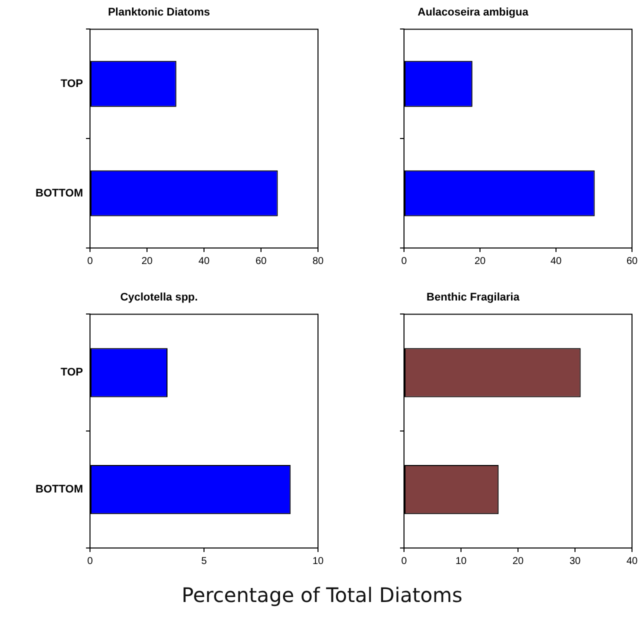 The width and height of the screenshot is (644, 639). What do you see at coordinates (159, 12) in the screenshot?
I see `chart-title: Planktonic Diatoms` at bounding box center [159, 12].